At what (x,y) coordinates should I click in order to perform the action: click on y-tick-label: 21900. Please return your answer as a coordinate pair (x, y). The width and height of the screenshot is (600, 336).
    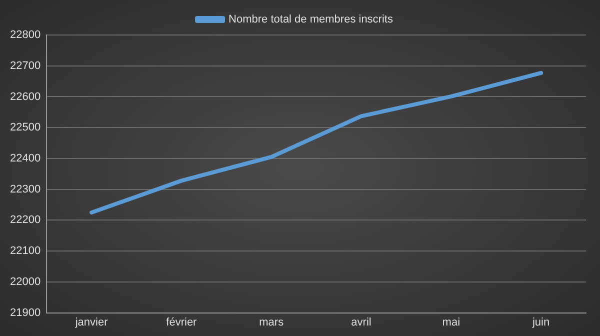
    Looking at the image, I should click on (25, 312).